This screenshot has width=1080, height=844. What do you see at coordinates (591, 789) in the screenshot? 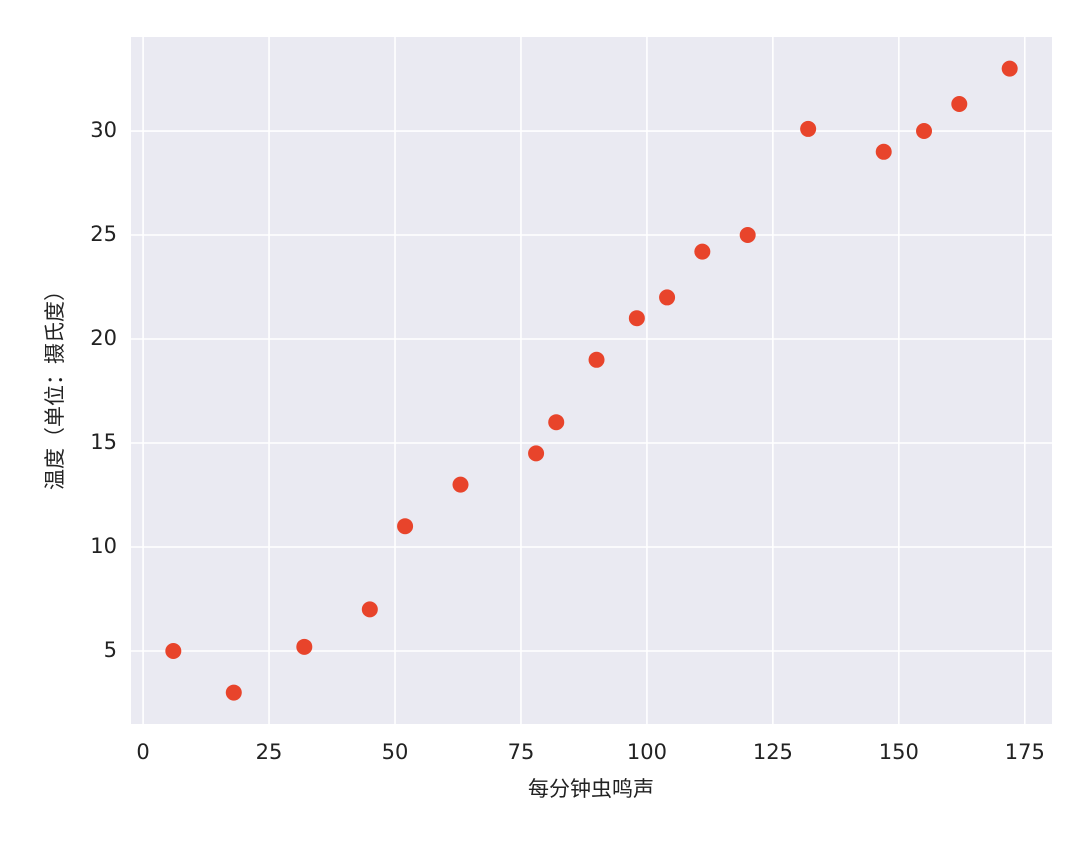
I see `x-axis-label: 每分钟虫鸣声` at bounding box center [591, 789].